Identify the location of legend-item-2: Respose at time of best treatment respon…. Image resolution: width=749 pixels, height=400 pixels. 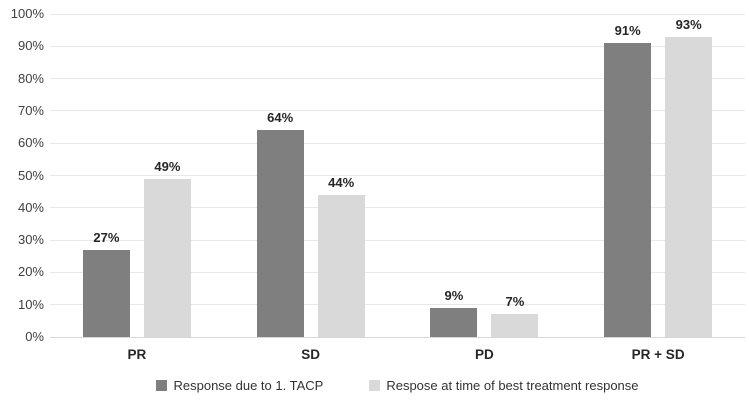
(504, 385).